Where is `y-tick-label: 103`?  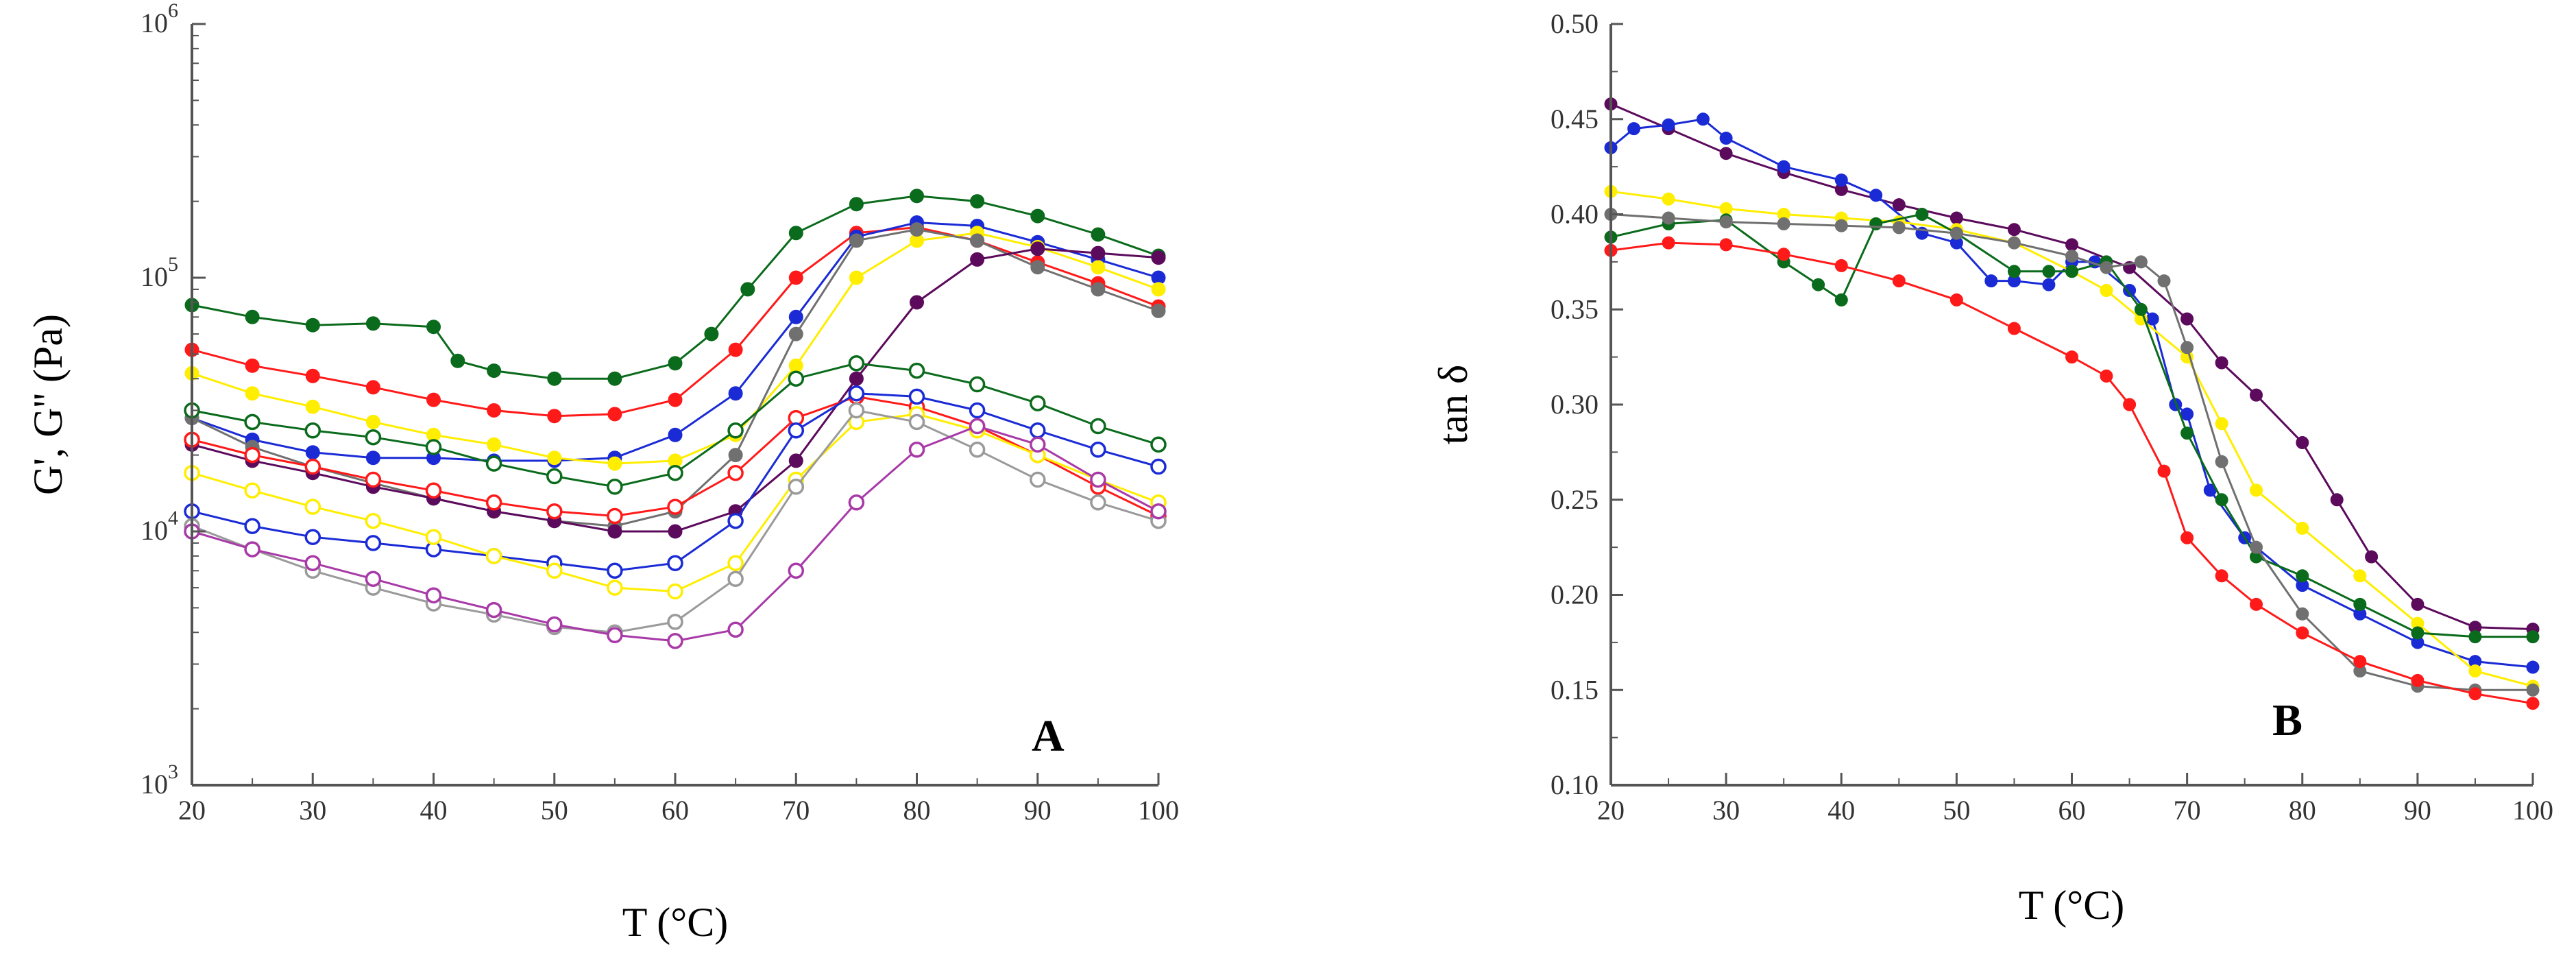
y-tick-label: 103 is located at coordinates (159, 780).